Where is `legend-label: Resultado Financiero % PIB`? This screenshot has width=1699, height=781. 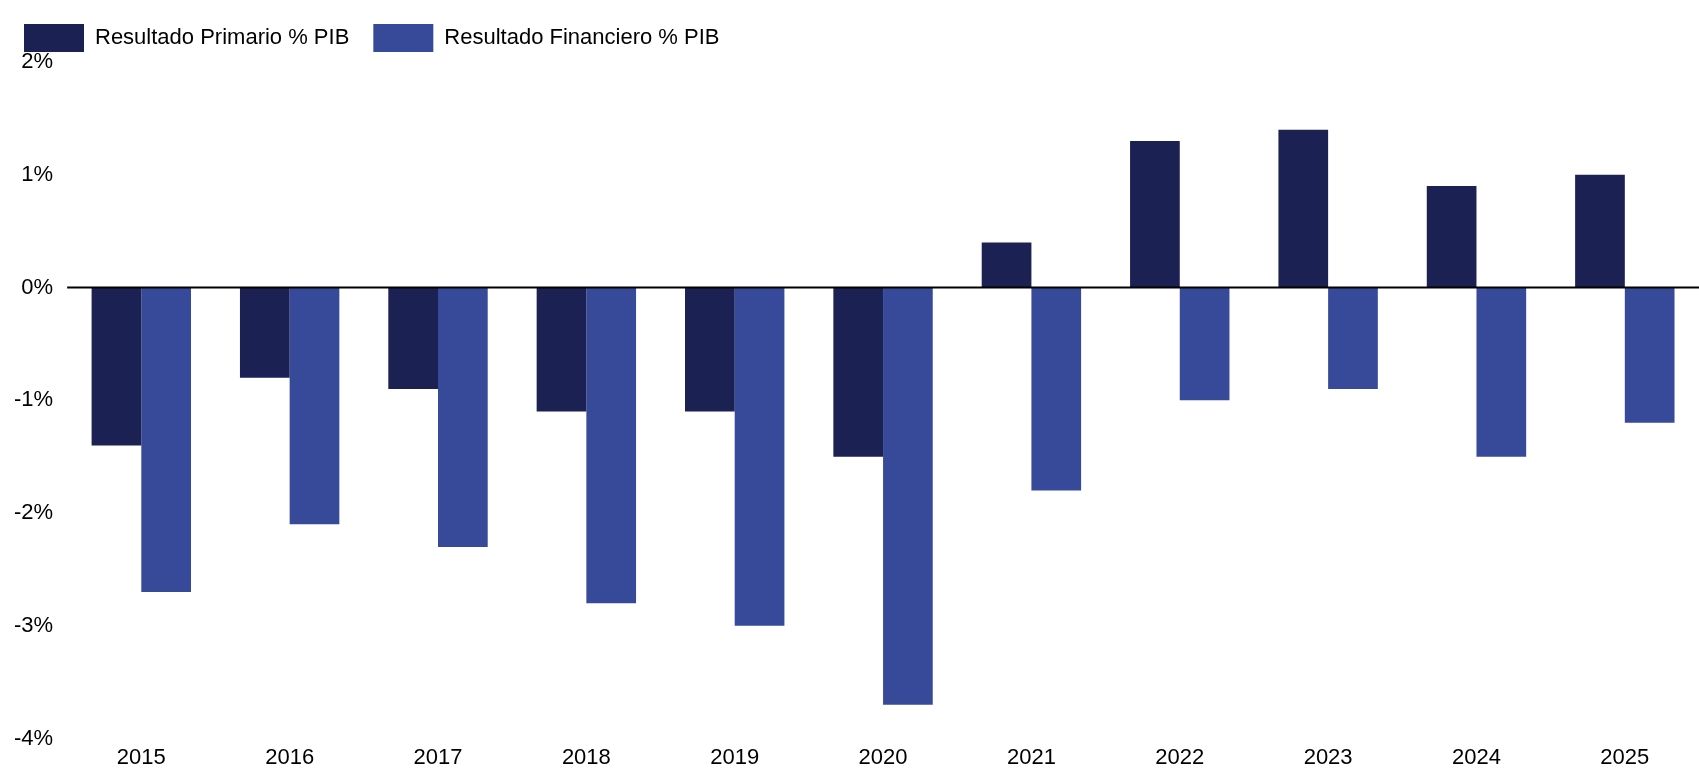 legend-label: Resultado Financiero % PIB is located at coordinates (582, 37).